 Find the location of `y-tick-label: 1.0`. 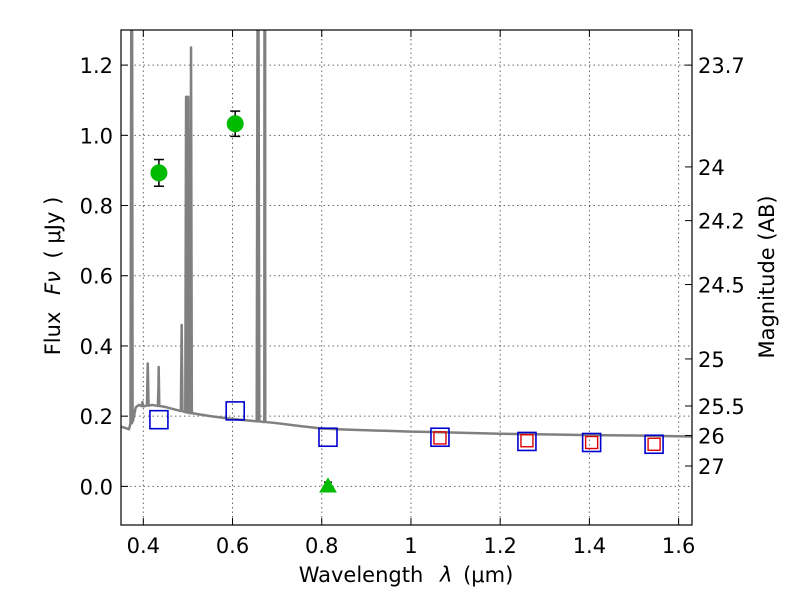

y-tick-label: 1.0 is located at coordinates (96, 136).